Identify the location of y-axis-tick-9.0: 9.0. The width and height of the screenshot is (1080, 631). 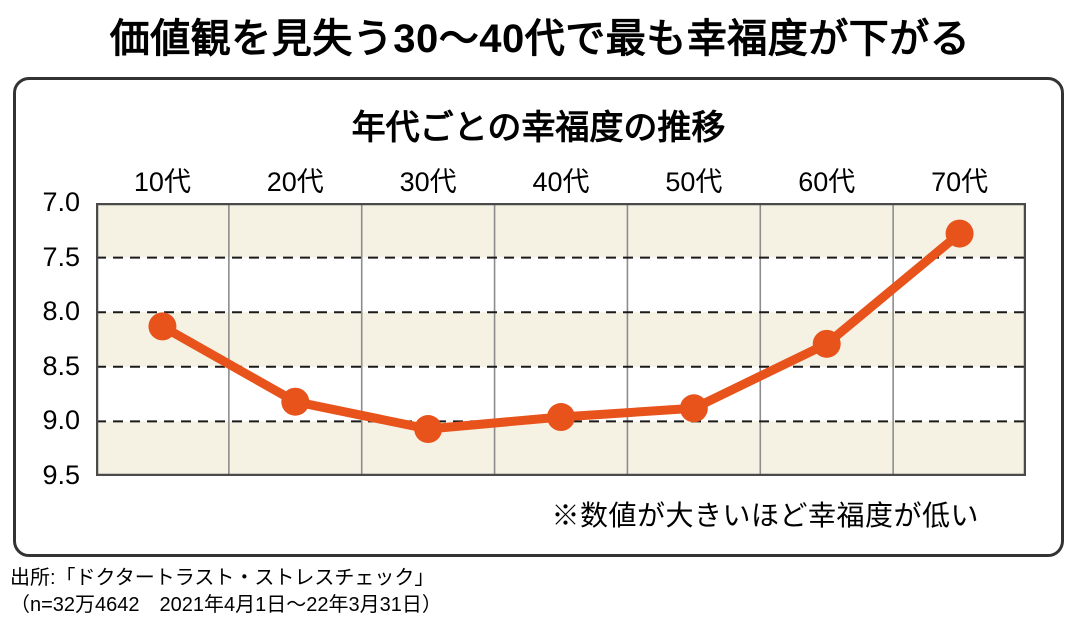
(61, 419).